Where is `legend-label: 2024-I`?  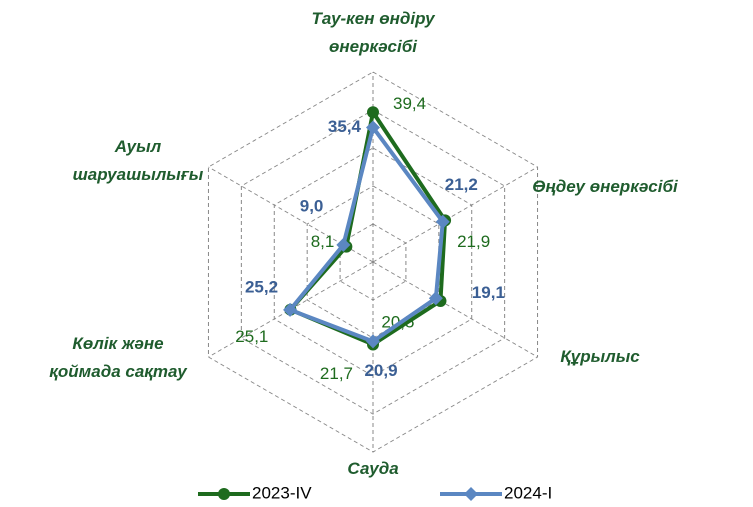
legend-label: 2024-I is located at coordinates (528, 492).